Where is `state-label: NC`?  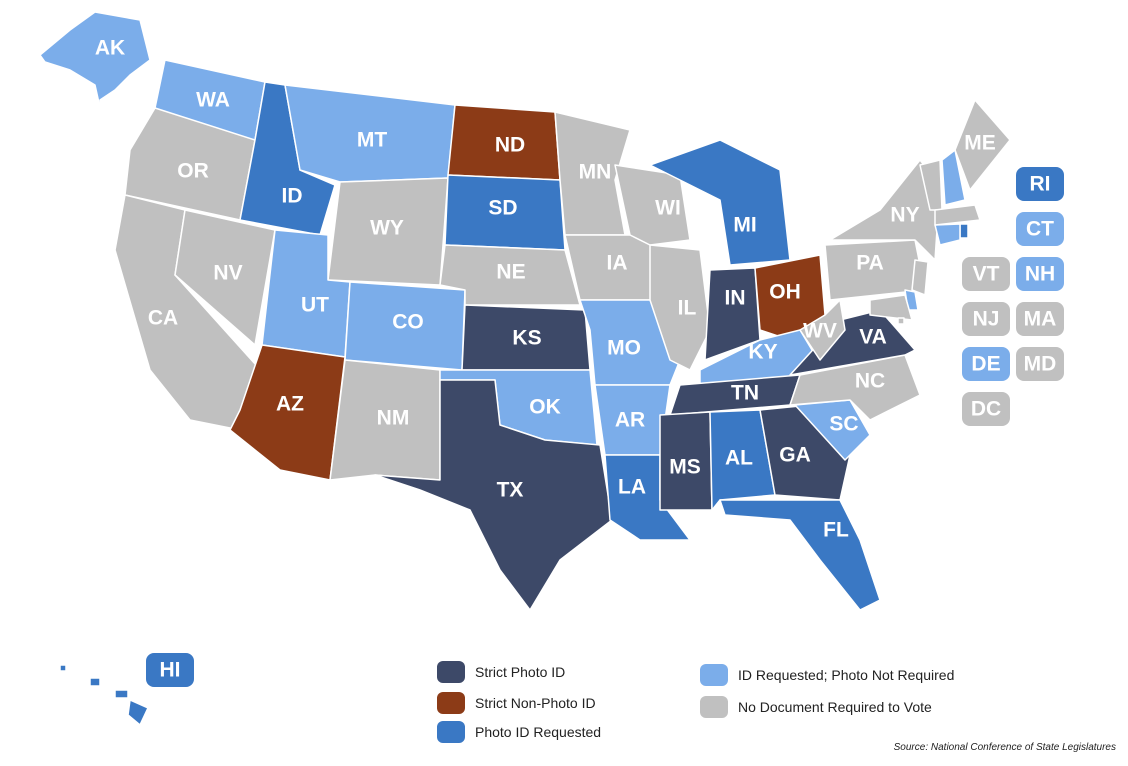
state-label: NC is located at coordinates (870, 381).